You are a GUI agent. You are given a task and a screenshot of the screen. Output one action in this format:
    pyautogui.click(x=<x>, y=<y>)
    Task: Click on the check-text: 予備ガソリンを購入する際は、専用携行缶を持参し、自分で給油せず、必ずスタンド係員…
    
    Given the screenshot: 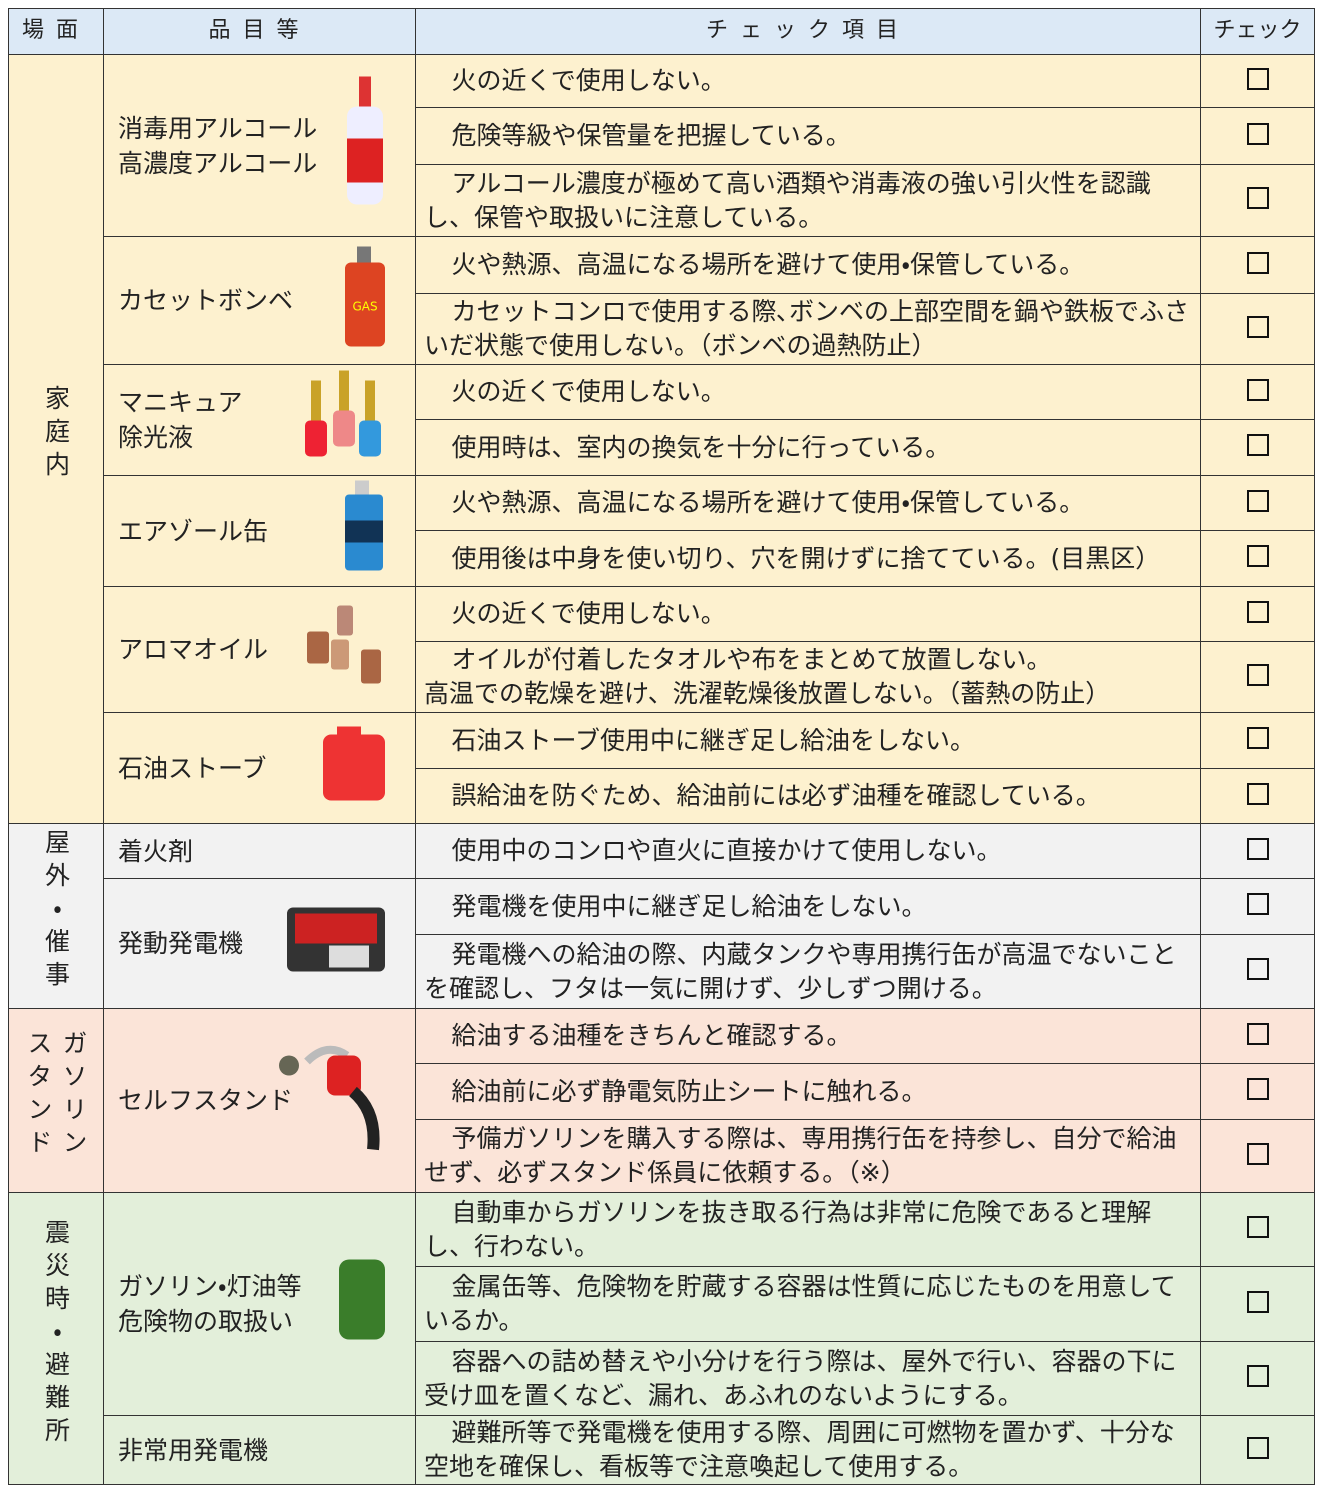 What is the action you would take?
    pyautogui.click(x=808, y=1156)
    